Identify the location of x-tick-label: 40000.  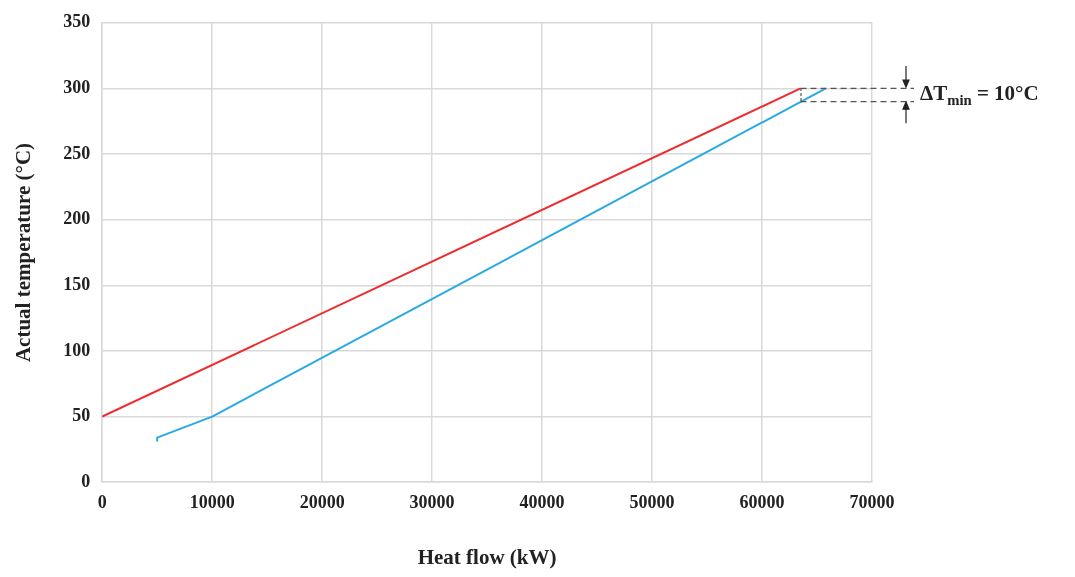
(542, 501).